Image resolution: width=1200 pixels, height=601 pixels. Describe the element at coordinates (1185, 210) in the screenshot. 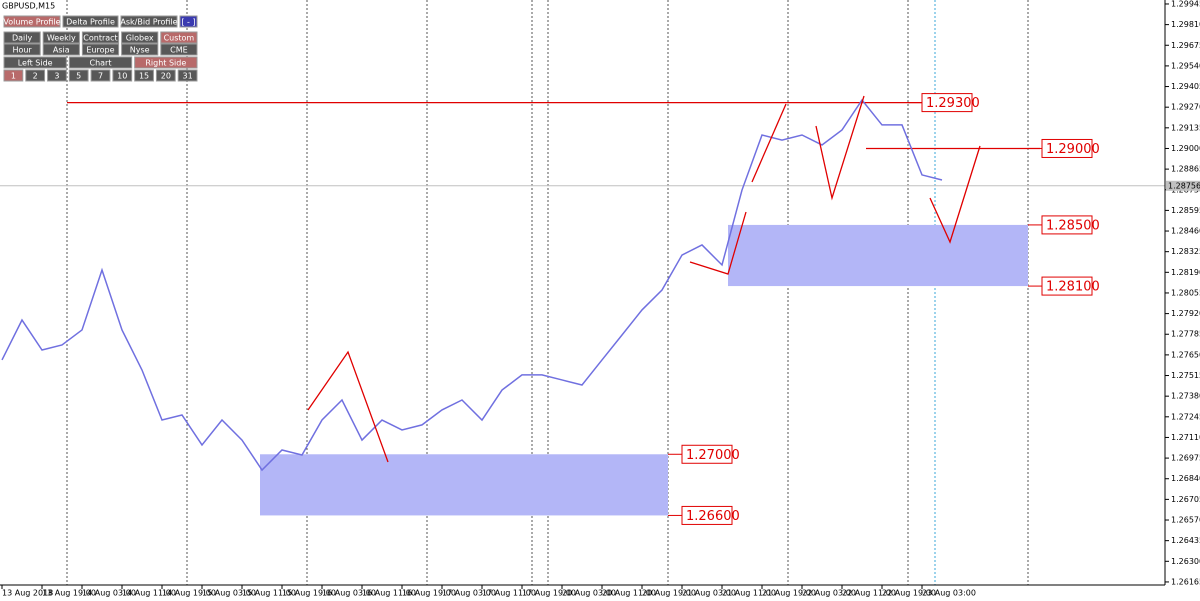

I see `y-tick-label: 1.28595` at that location.